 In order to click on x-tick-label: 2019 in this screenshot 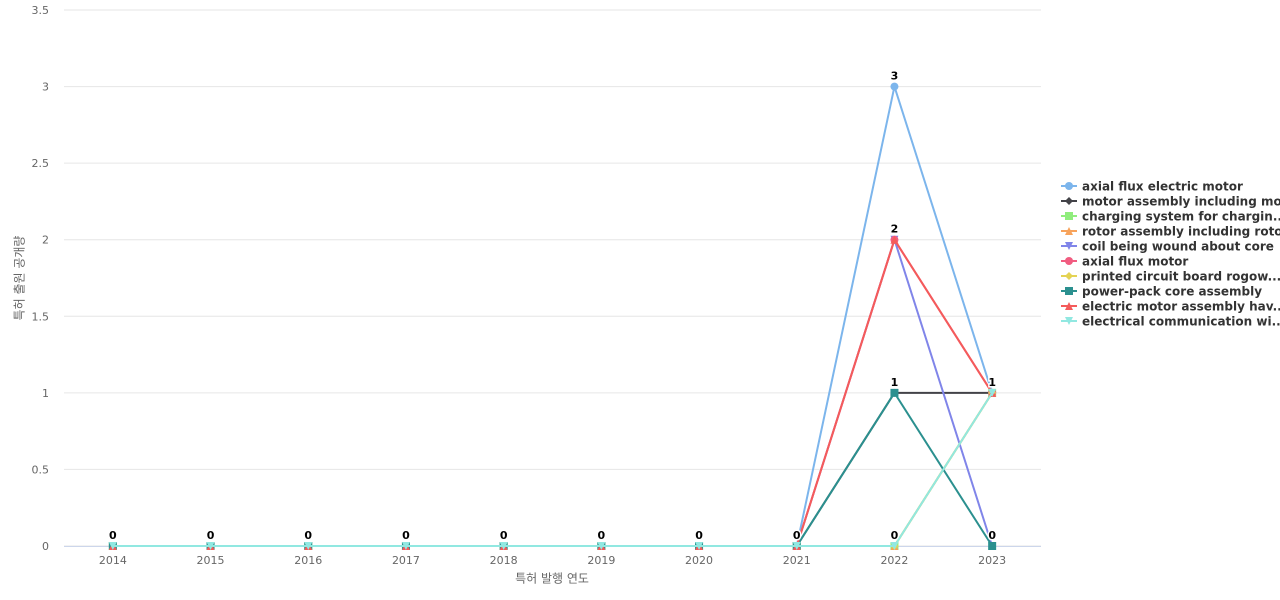, I will do `click(601, 560)`.